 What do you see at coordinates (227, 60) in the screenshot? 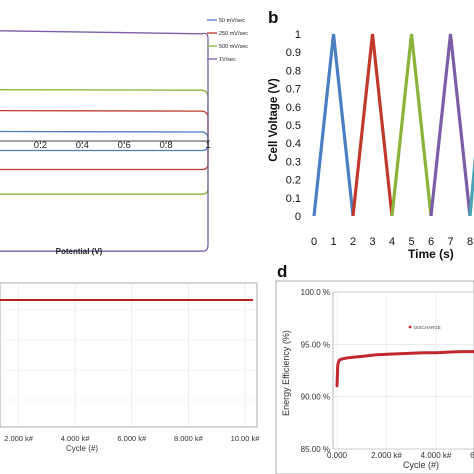
I see `legend-label: 1V/sec` at bounding box center [227, 60].